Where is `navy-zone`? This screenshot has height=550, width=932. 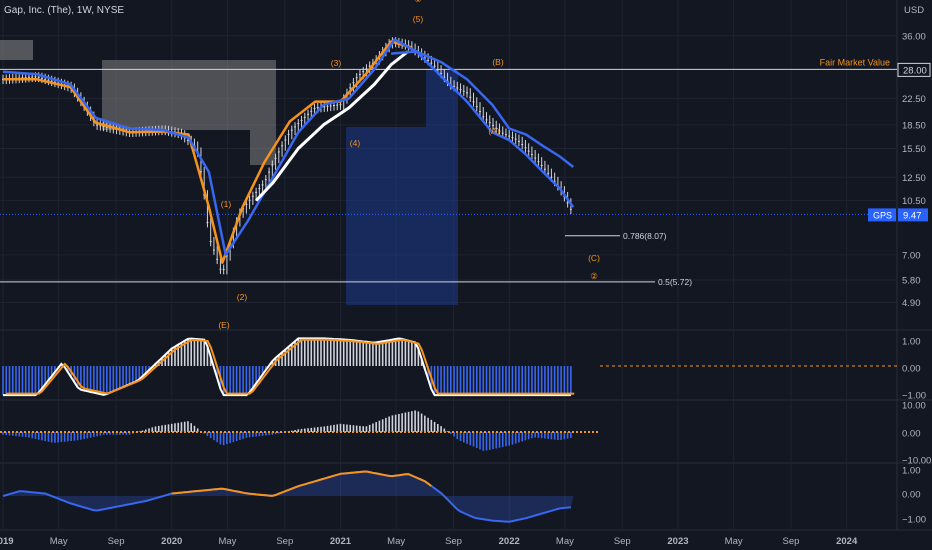
navy-zone is located at coordinates (402, 187).